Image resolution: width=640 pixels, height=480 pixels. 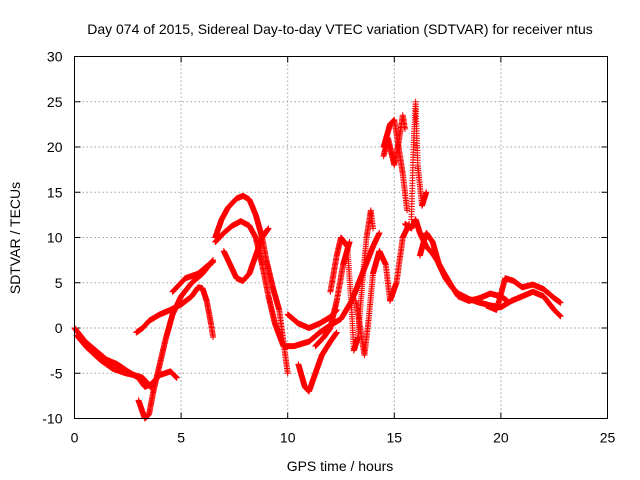 What do you see at coordinates (15, 238) in the screenshot?
I see `y-axis-label: SDTVAR / TECUs` at bounding box center [15, 238].